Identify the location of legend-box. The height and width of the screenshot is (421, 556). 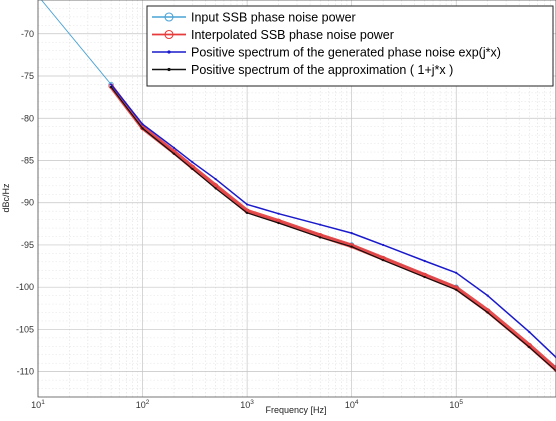
(350, 46).